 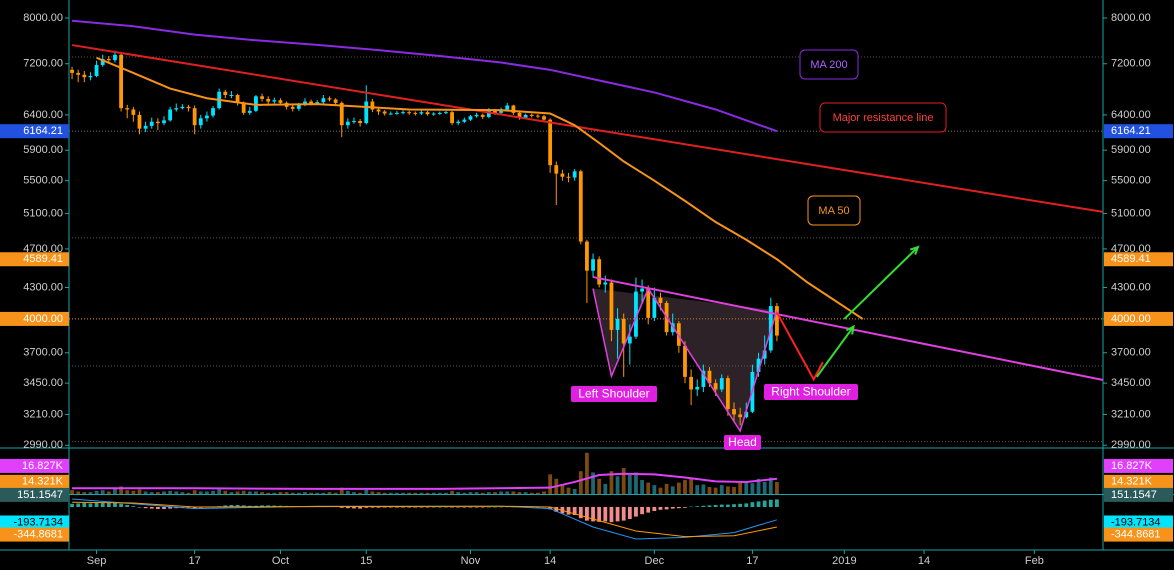 What do you see at coordinates (881, 283) in the screenshot?
I see `arrow` at bounding box center [881, 283].